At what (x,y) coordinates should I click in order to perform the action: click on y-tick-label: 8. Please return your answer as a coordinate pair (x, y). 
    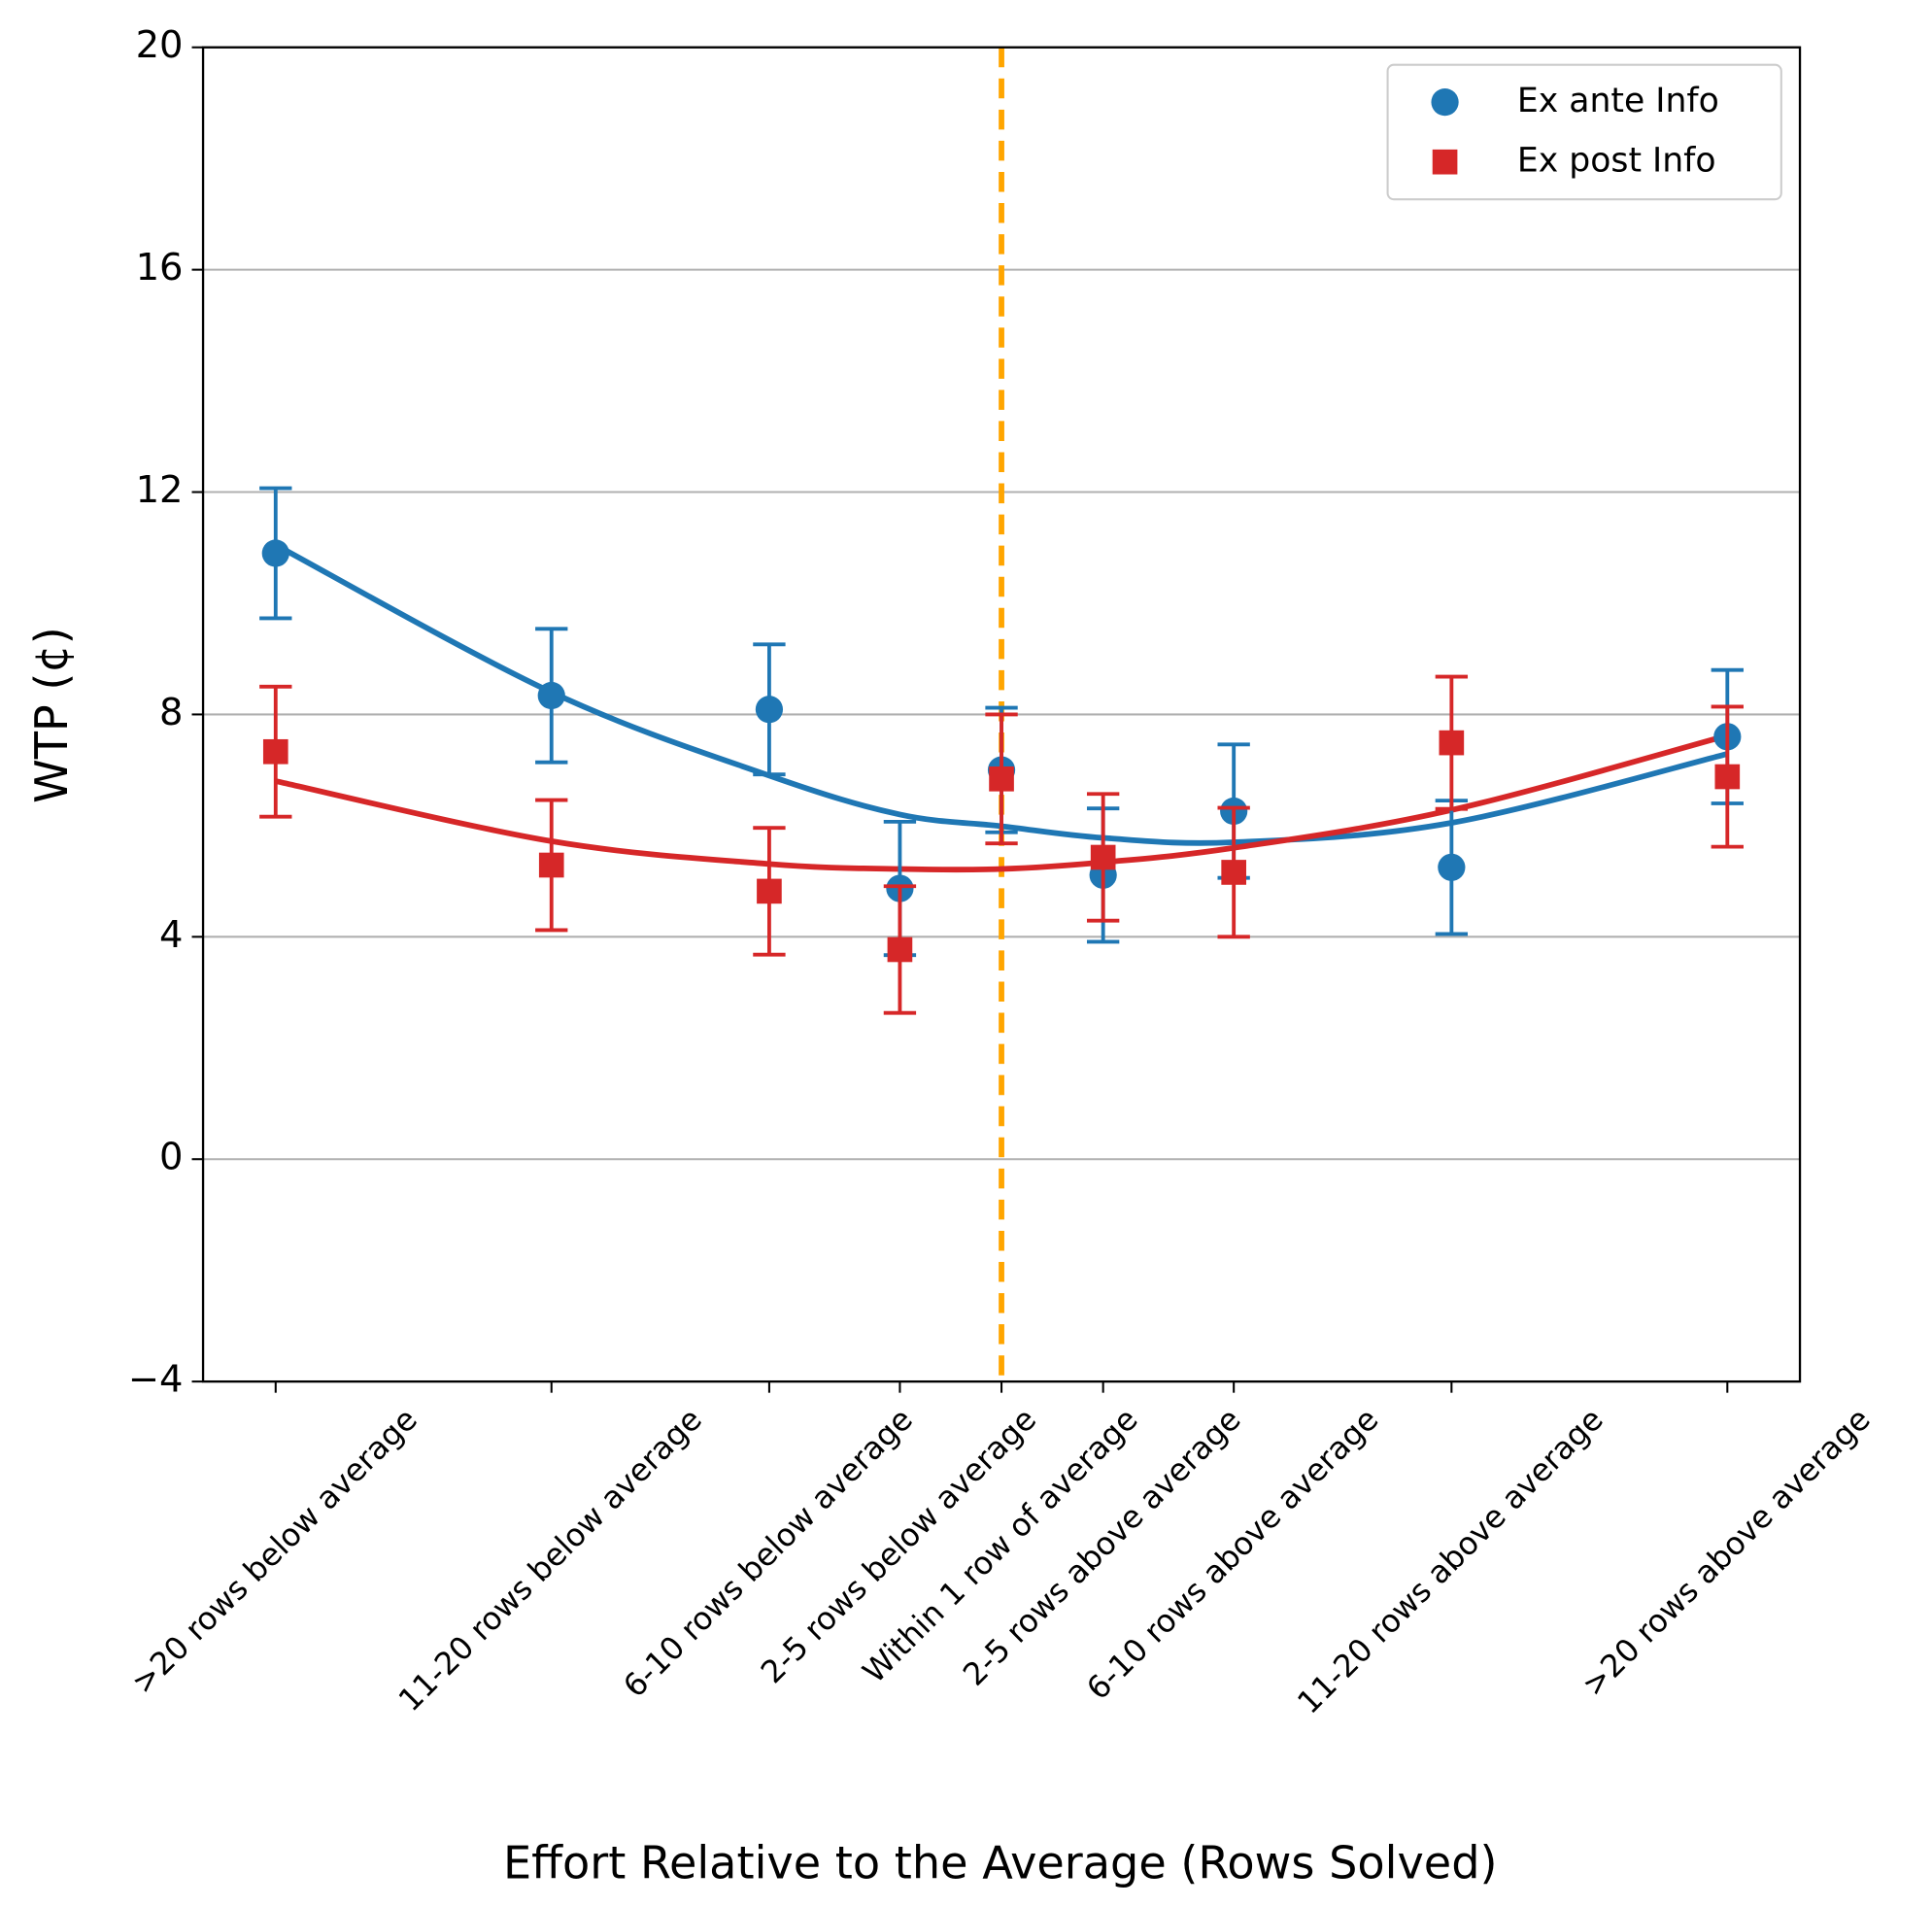
    Looking at the image, I should click on (171, 712).